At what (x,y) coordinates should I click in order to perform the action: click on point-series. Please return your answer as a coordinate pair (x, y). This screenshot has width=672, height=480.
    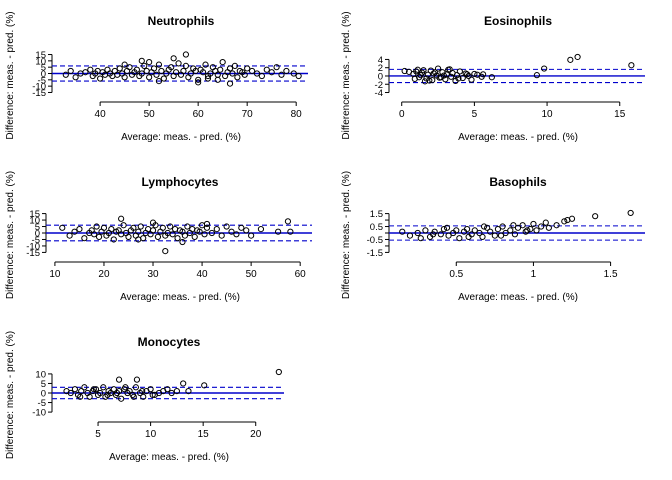
    Looking at the image, I should click on (172, 385).